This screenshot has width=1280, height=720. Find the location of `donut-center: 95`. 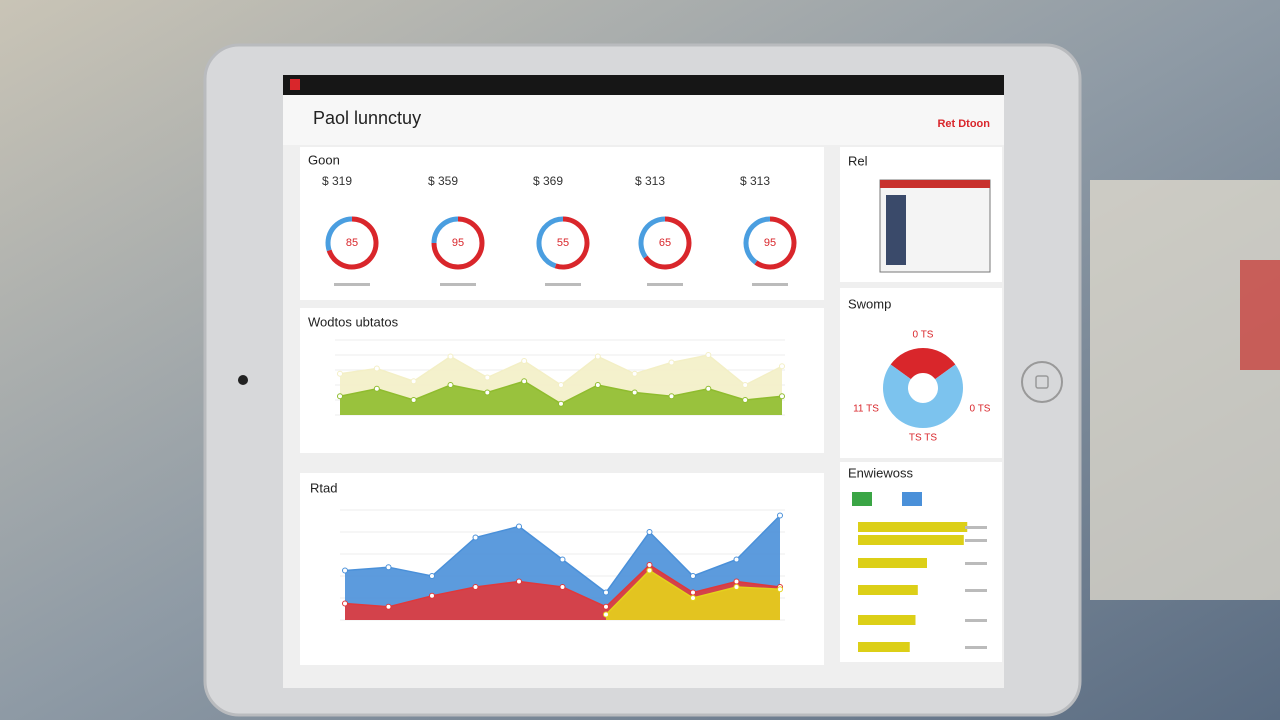

donut-center: 95 is located at coordinates (458, 243).